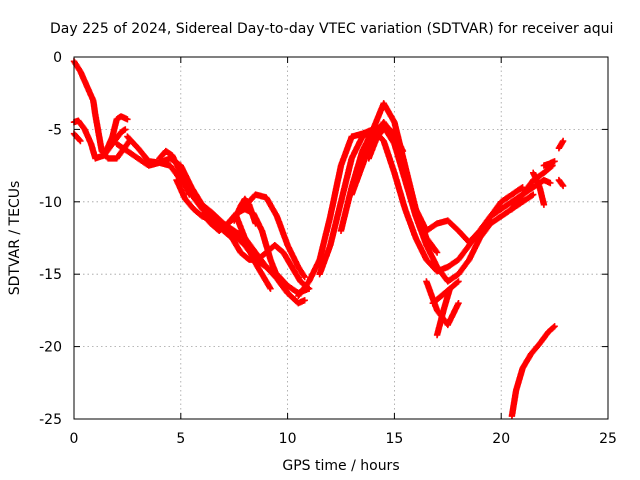 The image size is (640, 480). What do you see at coordinates (180, 439) in the screenshot?
I see `x-tick-label: 5` at bounding box center [180, 439].